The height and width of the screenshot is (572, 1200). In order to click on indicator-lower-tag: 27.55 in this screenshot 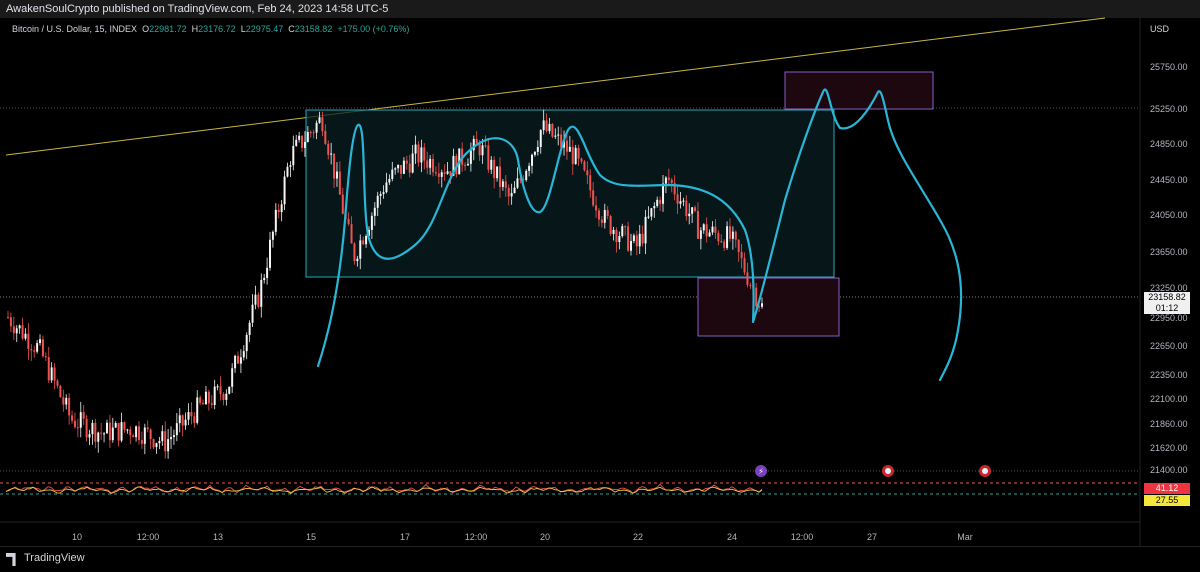, I will do `click(1167, 500)`.